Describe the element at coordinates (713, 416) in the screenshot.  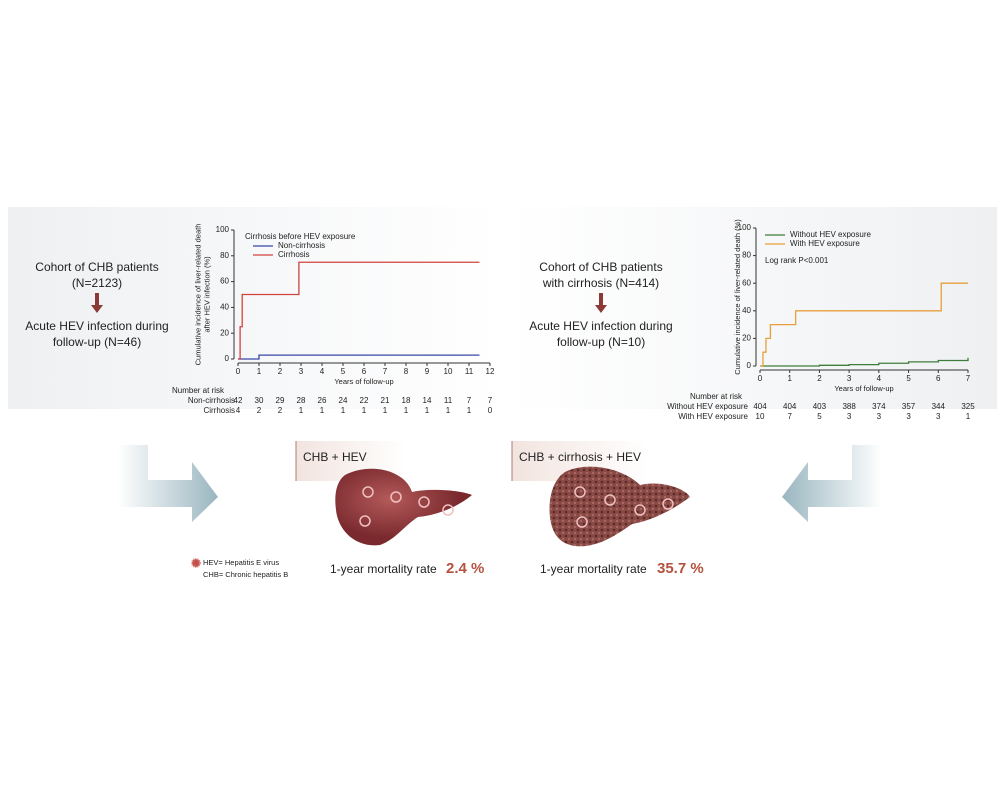
I see `risk-row-label: With HEV exposure` at that location.